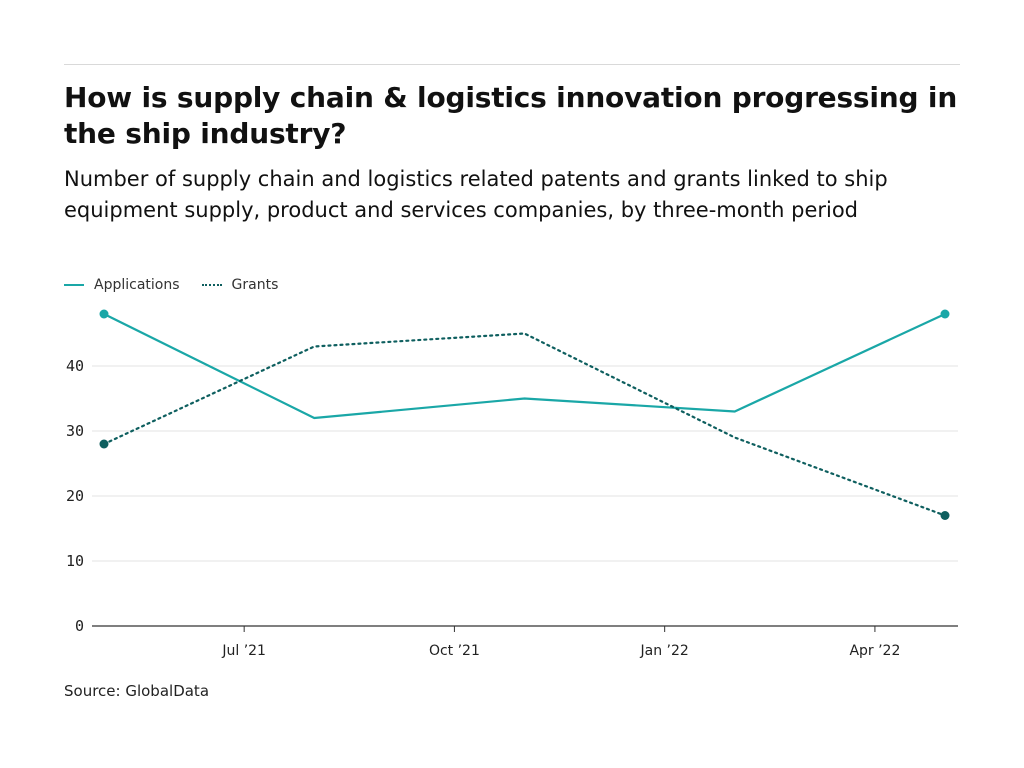 The height and width of the screenshot is (768, 1024). Describe the element at coordinates (75, 561) in the screenshot. I see `y-tick-label-10: 10` at that location.